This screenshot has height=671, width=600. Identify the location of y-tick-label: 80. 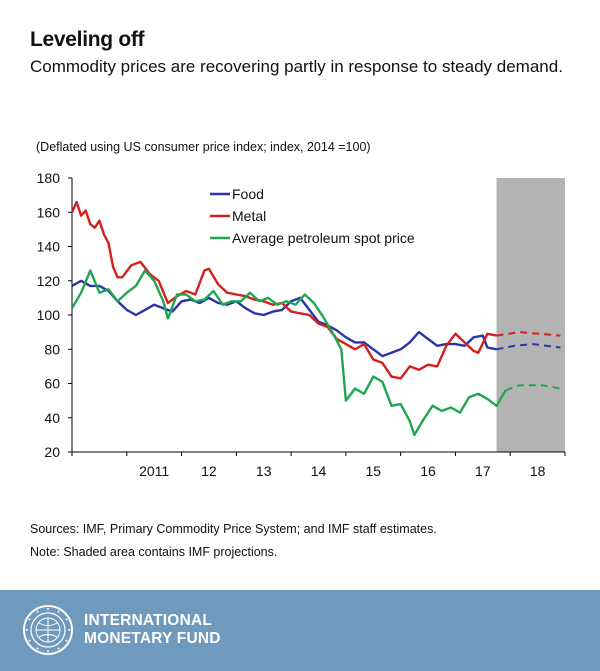
(52, 349).